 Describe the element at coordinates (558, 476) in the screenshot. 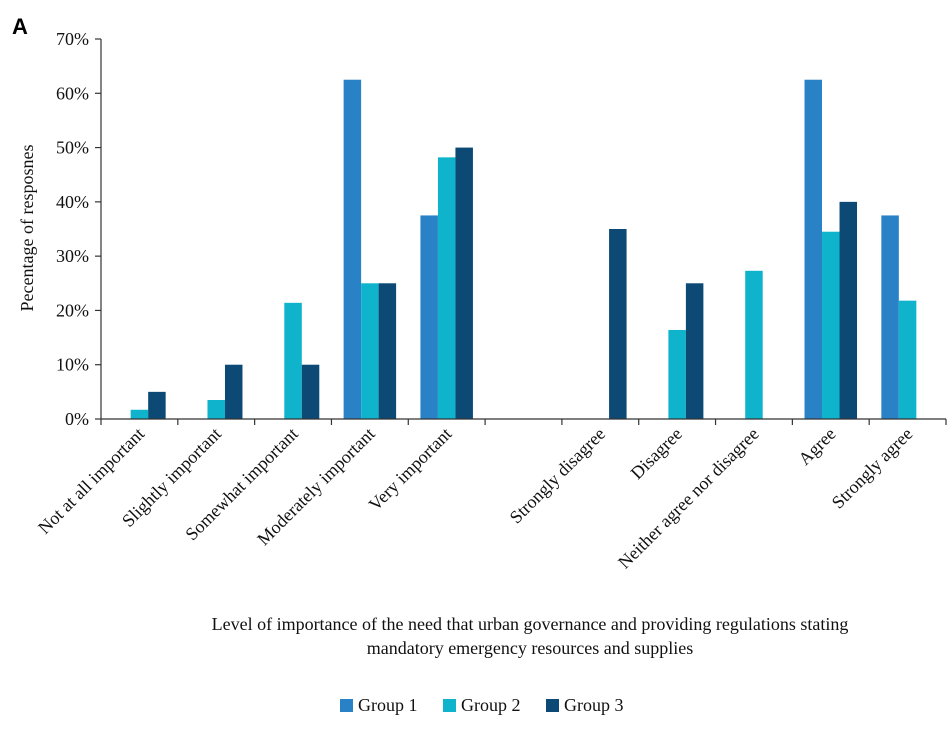

I see `x-tick-label: Strongly disagree` at that location.